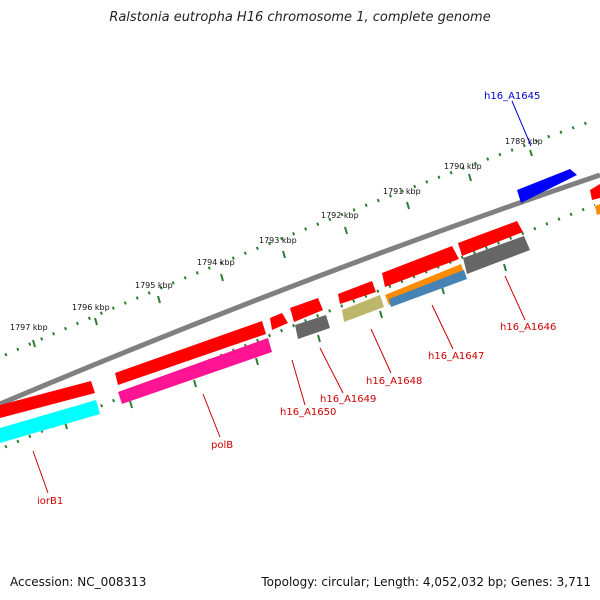 The width and height of the screenshot is (600, 600). Describe the element at coordinates (595, 192) in the screenshot. I see `gene-forward-edge-red` at that location.